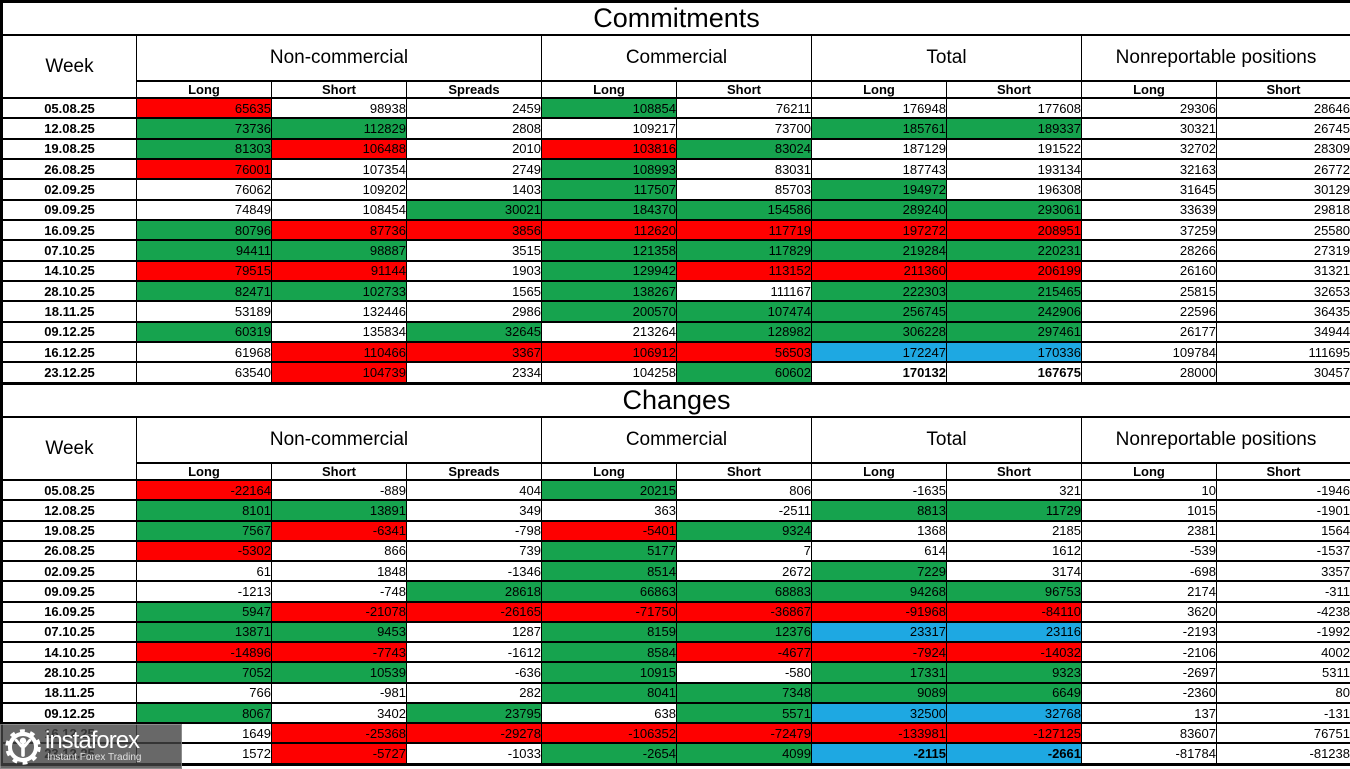 This screenshot has height=769, width=1350. I want to click on value-cell: 27319, so click(1283, 250).